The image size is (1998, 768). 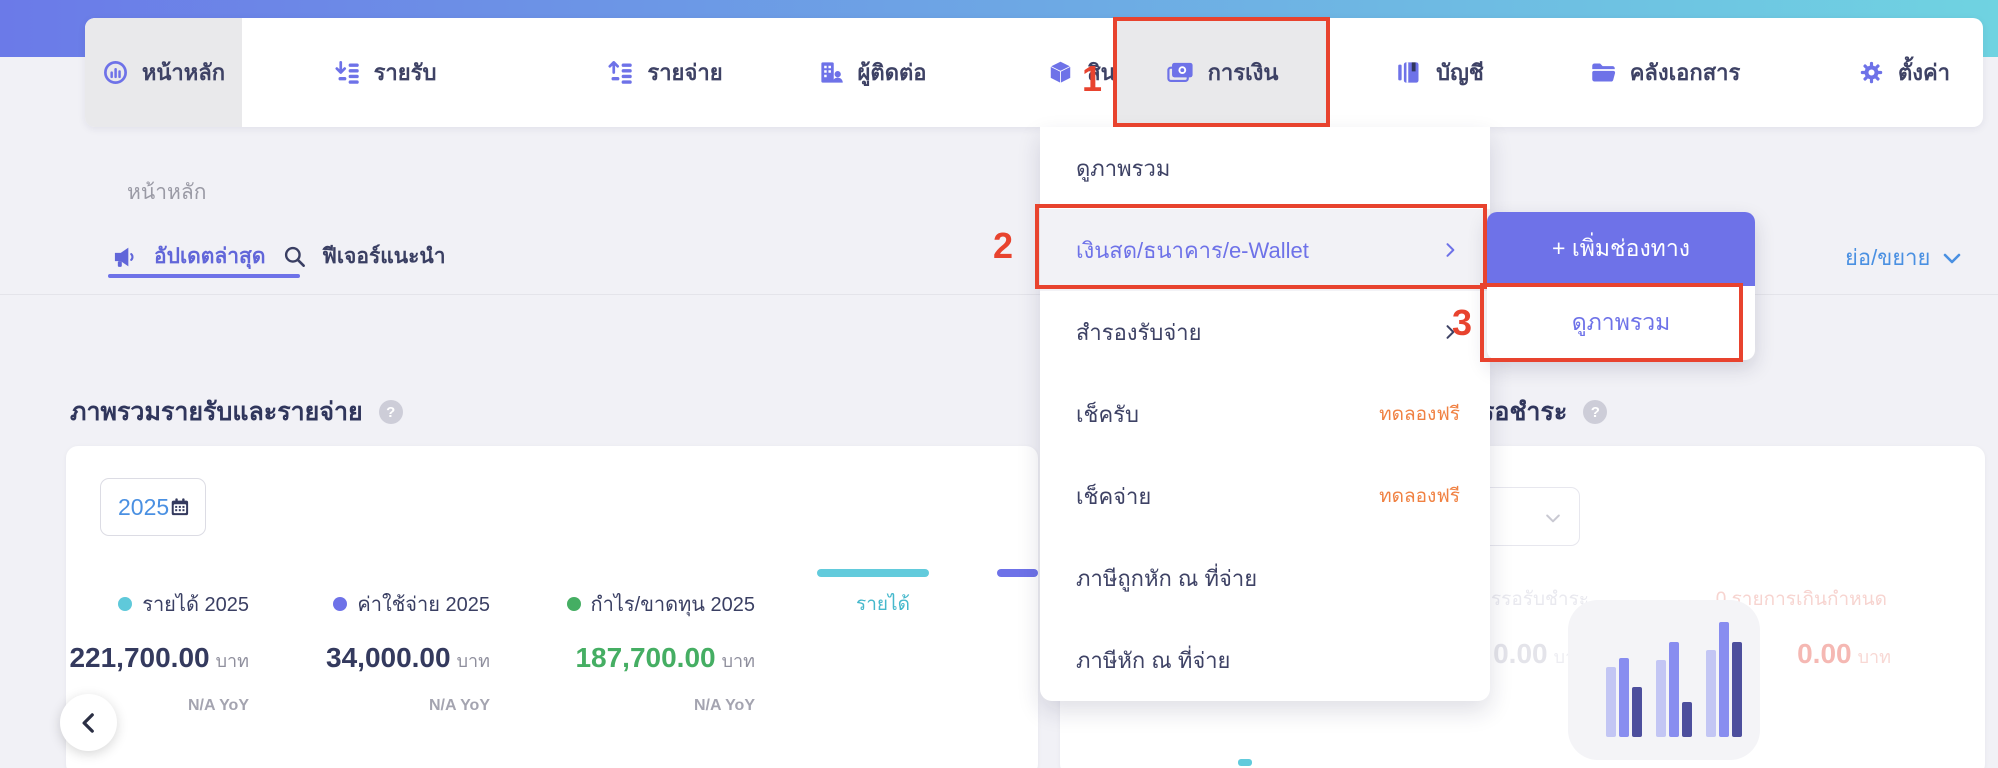 What do you see at coordinates (125, 604) in the screenshot?
I see `legend-dot-income` at bounding box center [125, 604].